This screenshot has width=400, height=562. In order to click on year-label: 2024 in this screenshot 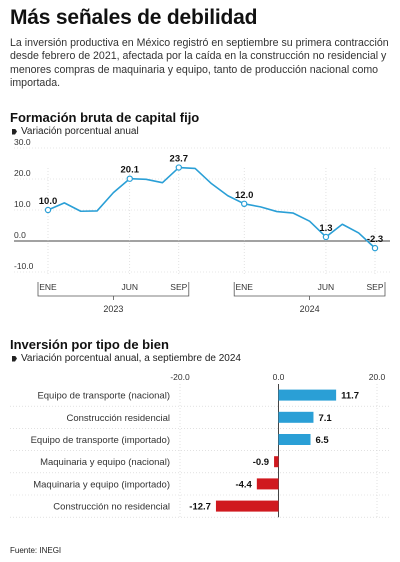, I will do `click(310, 309)`.